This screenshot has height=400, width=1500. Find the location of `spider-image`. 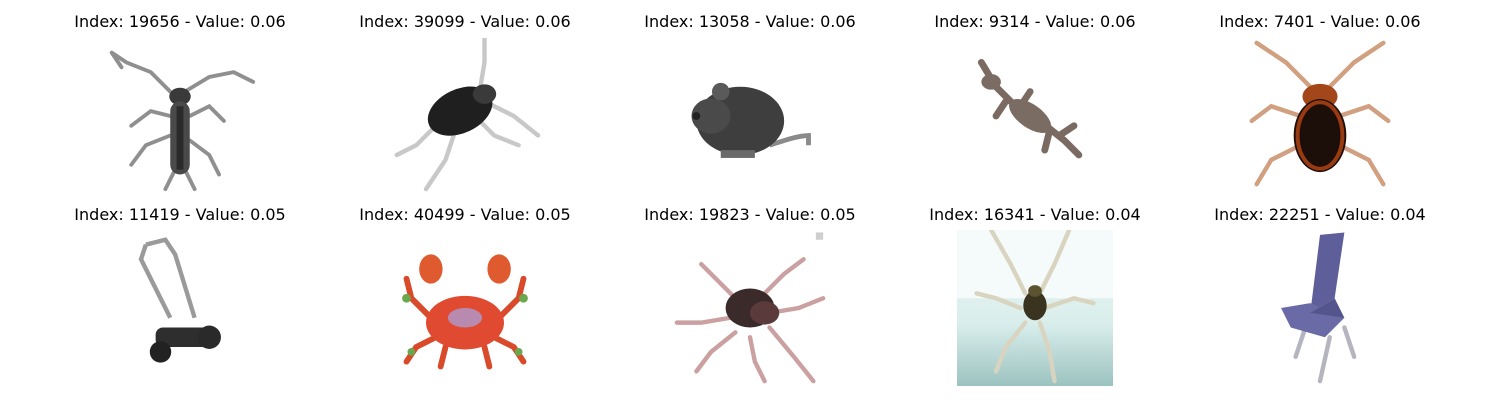

spider-image is located at coordinates (750, 308).